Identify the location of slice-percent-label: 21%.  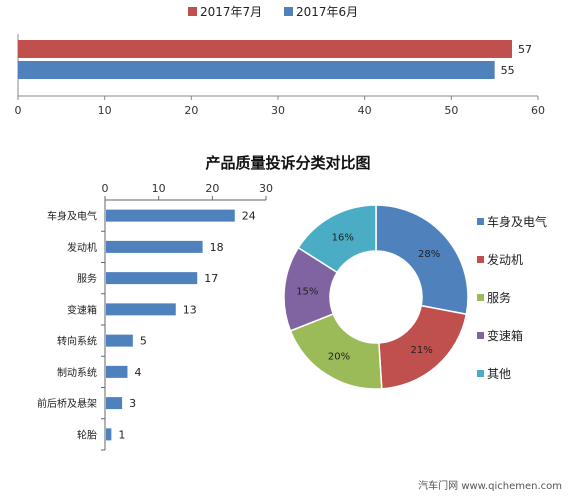
(422, 350).